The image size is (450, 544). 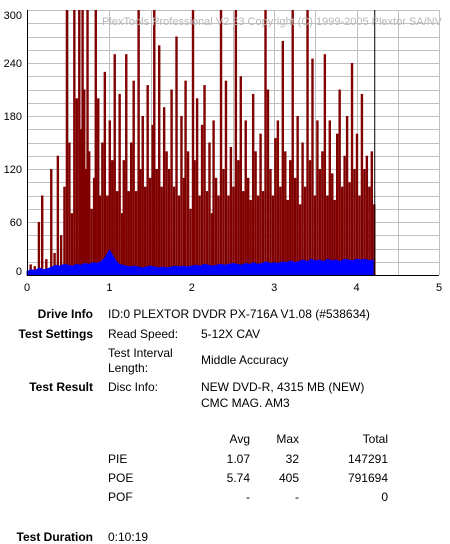 What do you see at coordinates (292, 459) in the screenshot?
I see `pie-max: 32` at bounding box center [292, 459].